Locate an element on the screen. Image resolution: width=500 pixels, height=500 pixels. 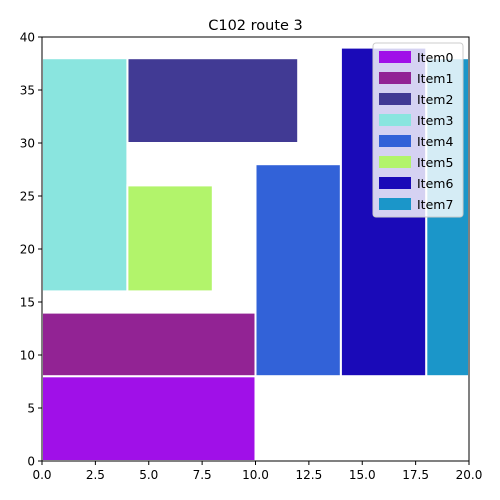
bar-item1 is located at coordinates (149, 344).